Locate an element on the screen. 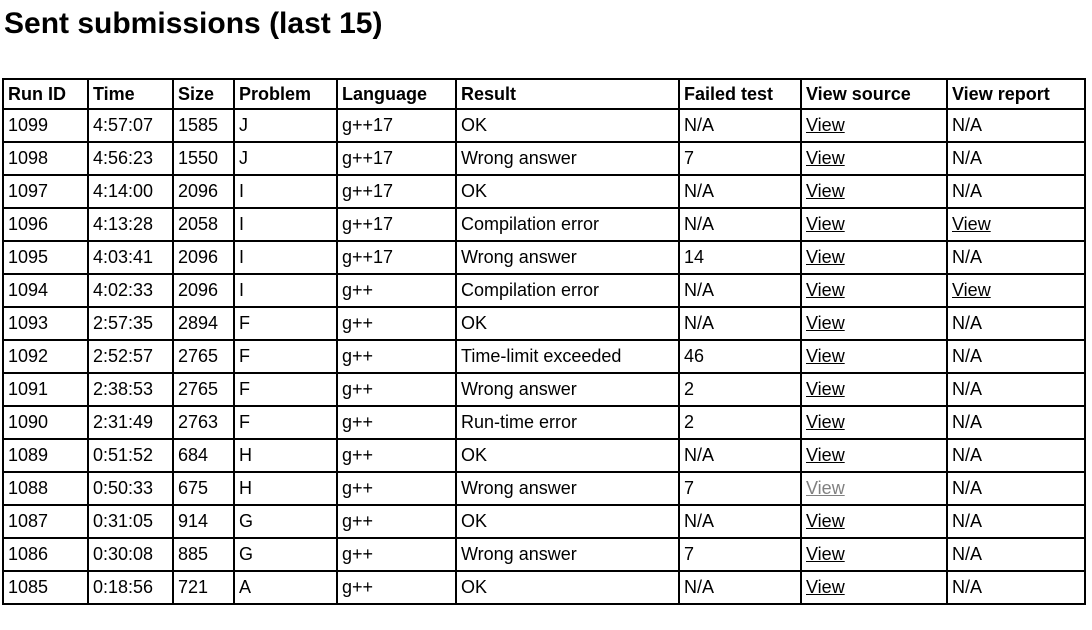  col-header-result: Result is located at coordinates (567, 94).